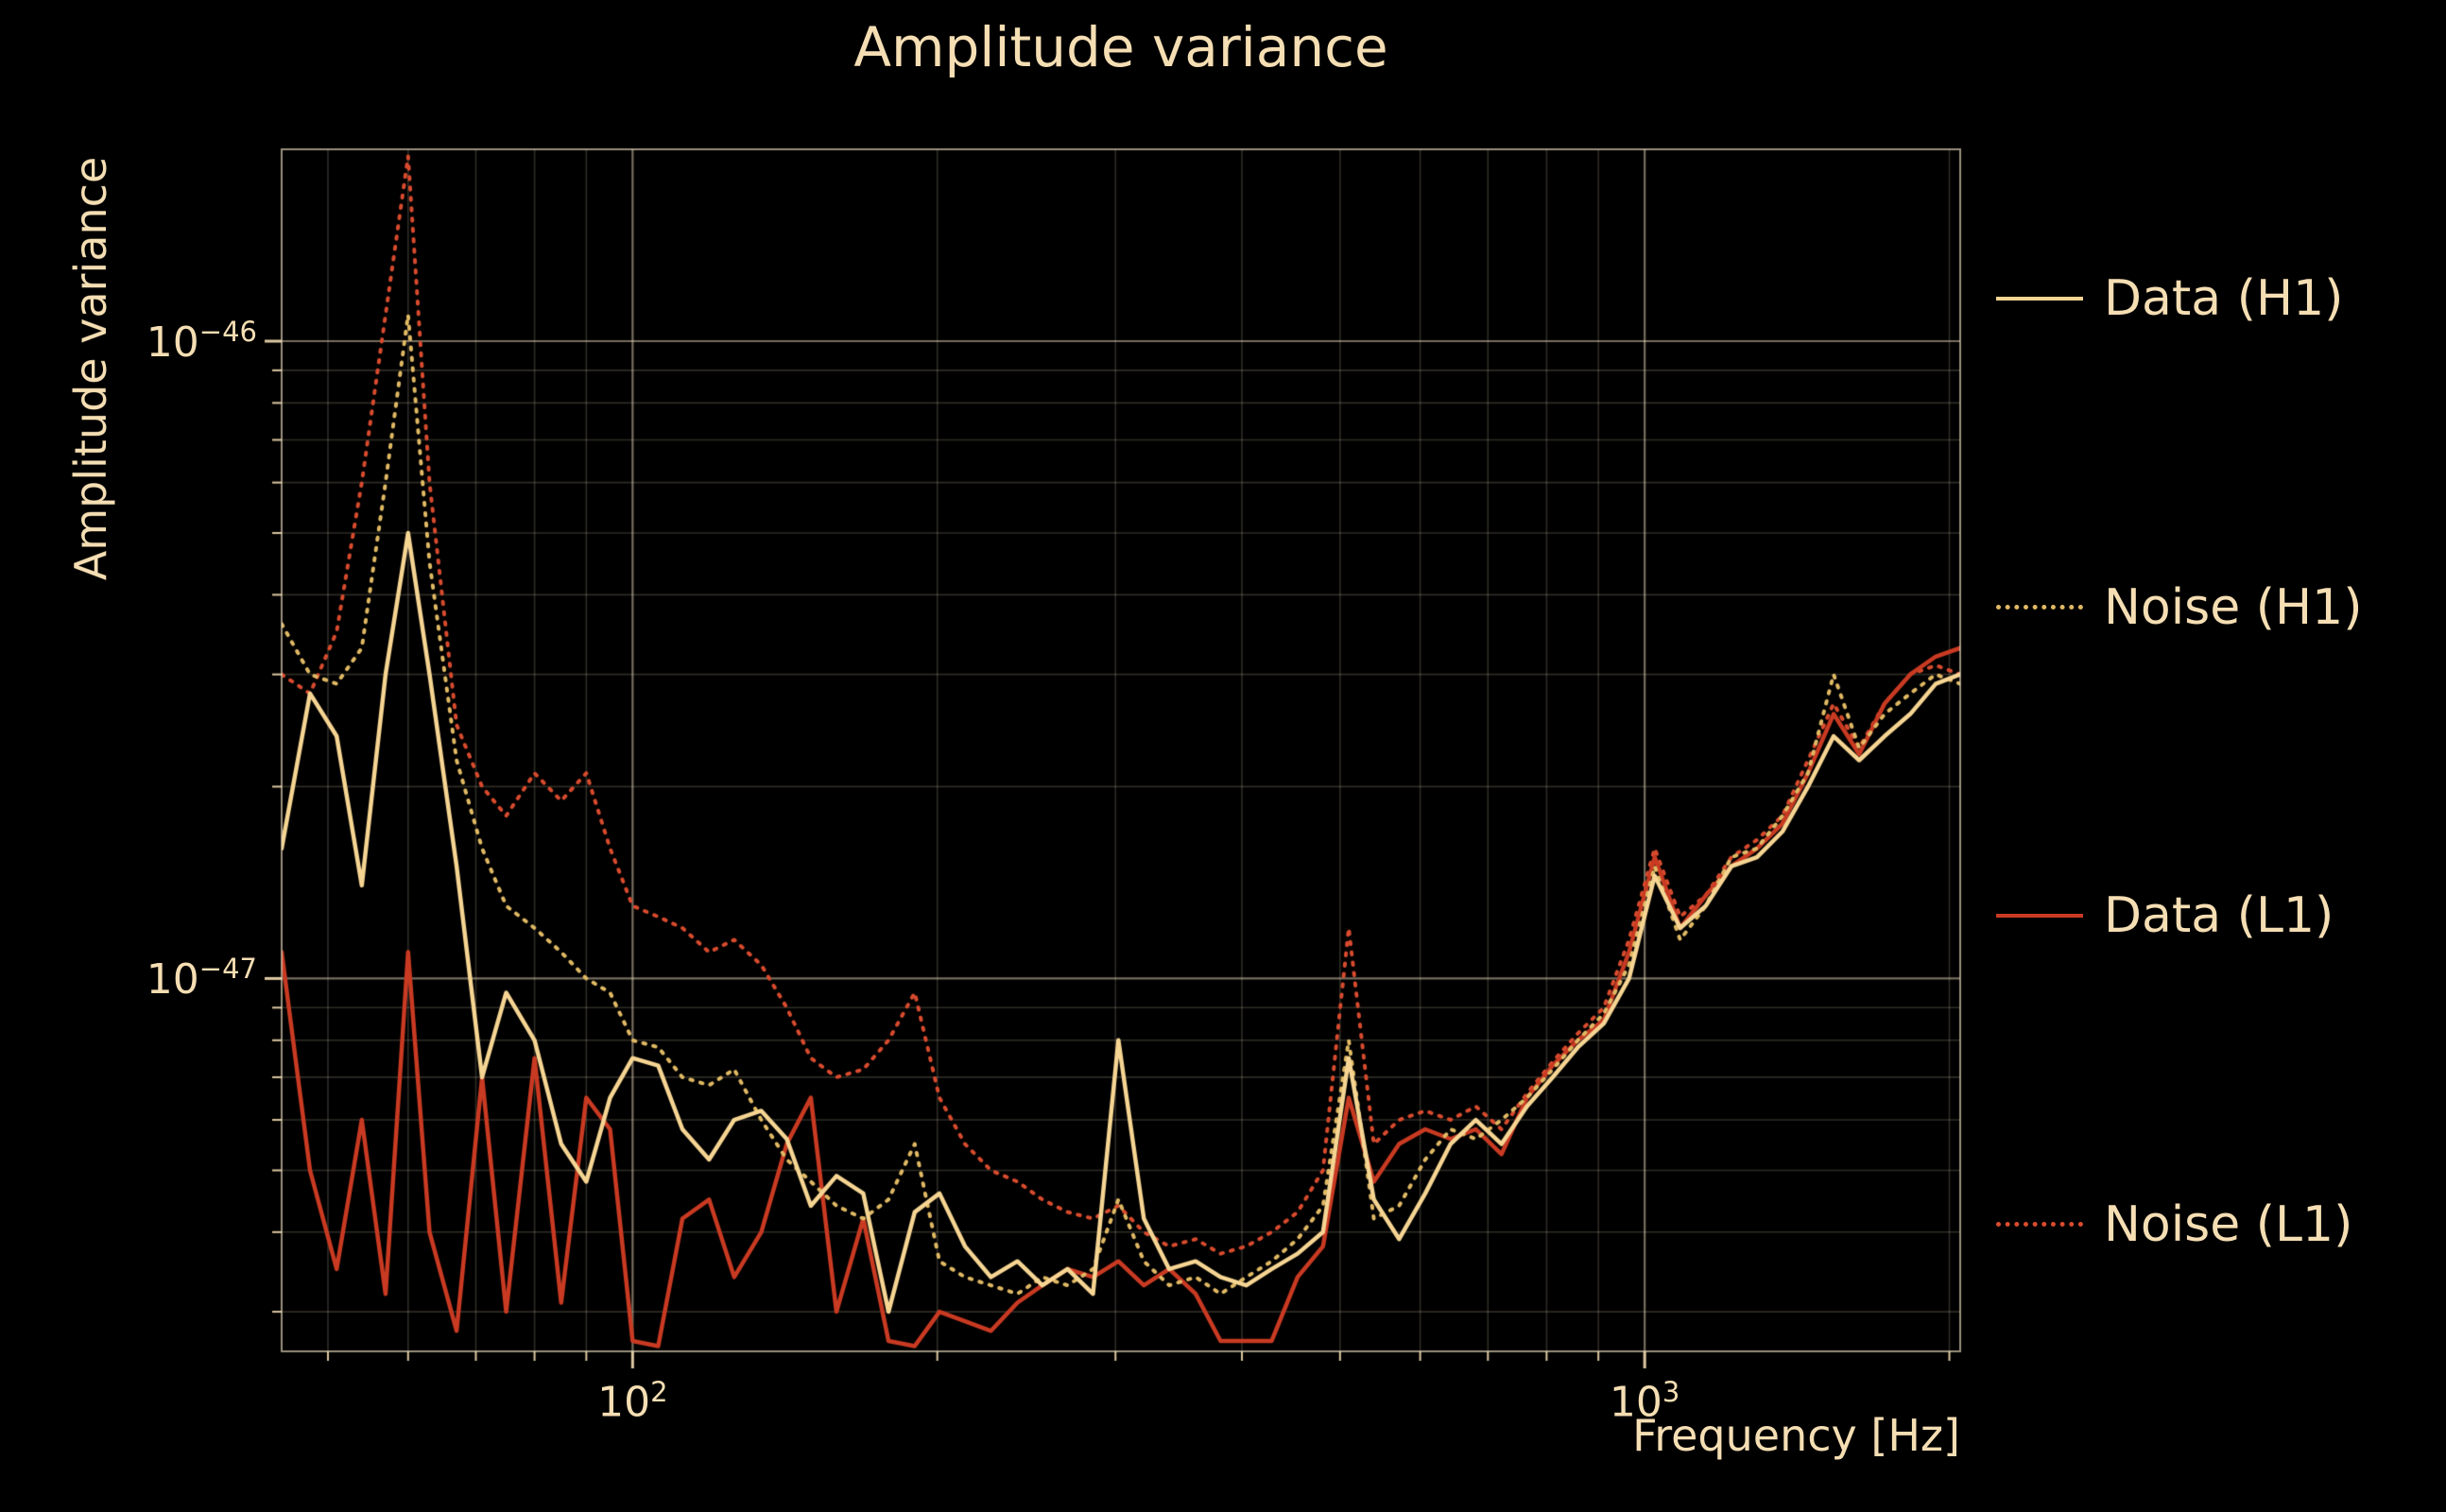 This screenshot has height=1512, width=2446. What do you see at coordinates (2040, 299) in the screenshot?
I see `legend-line-sample-data-h1` at bounding box center [2040, 299].